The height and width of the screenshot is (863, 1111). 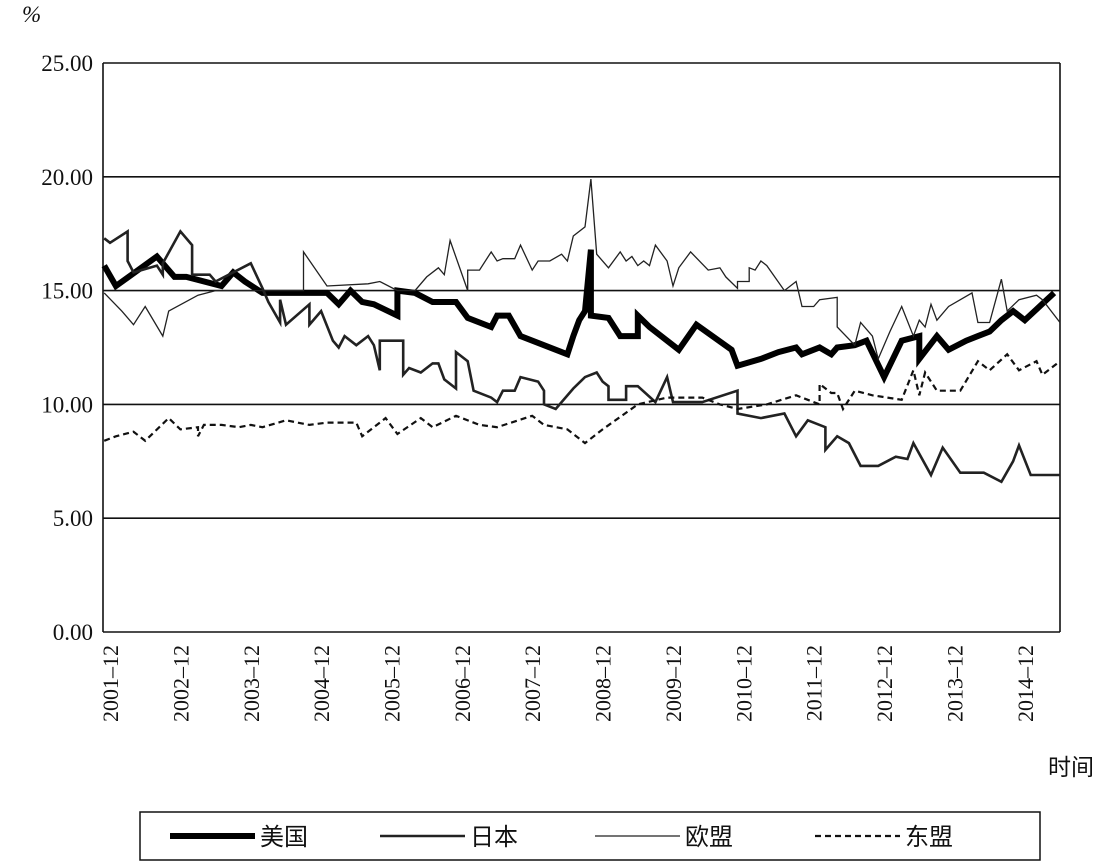 What do you see at coordinates (462, 683) in the screenshot?
I see `x-tick-label: 2006–12` at bounding box center [462, 683].